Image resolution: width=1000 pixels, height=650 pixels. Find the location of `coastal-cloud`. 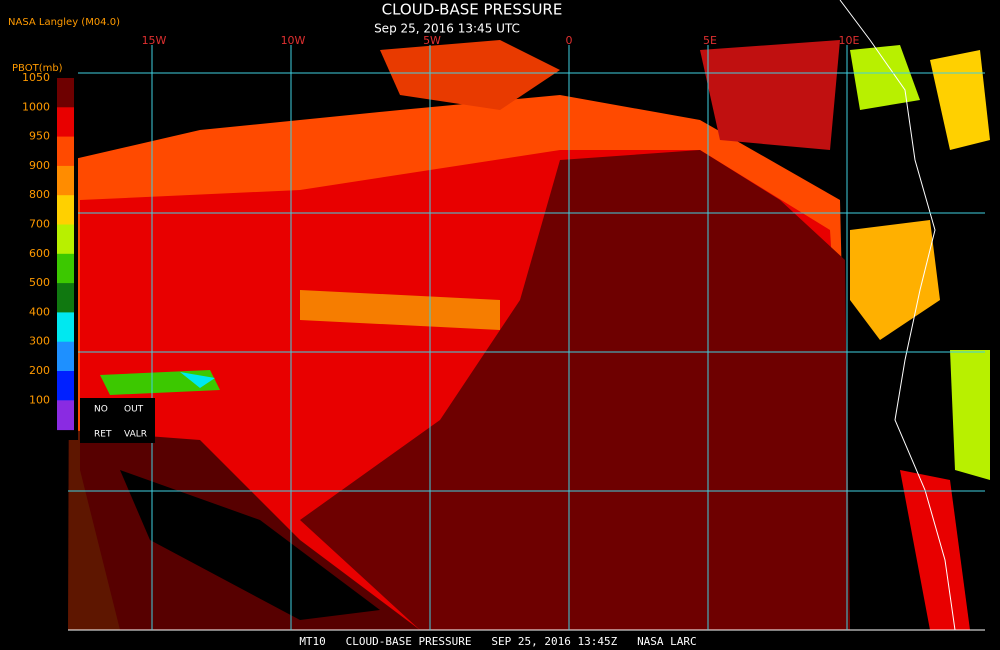

coastal-cloud is located at coordinates (895, 280).